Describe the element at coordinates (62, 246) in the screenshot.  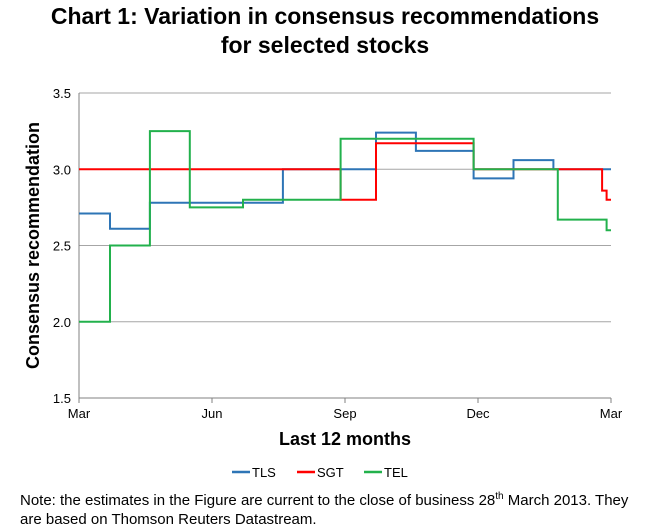
I see `y-tick-label: 2.5` at that location.